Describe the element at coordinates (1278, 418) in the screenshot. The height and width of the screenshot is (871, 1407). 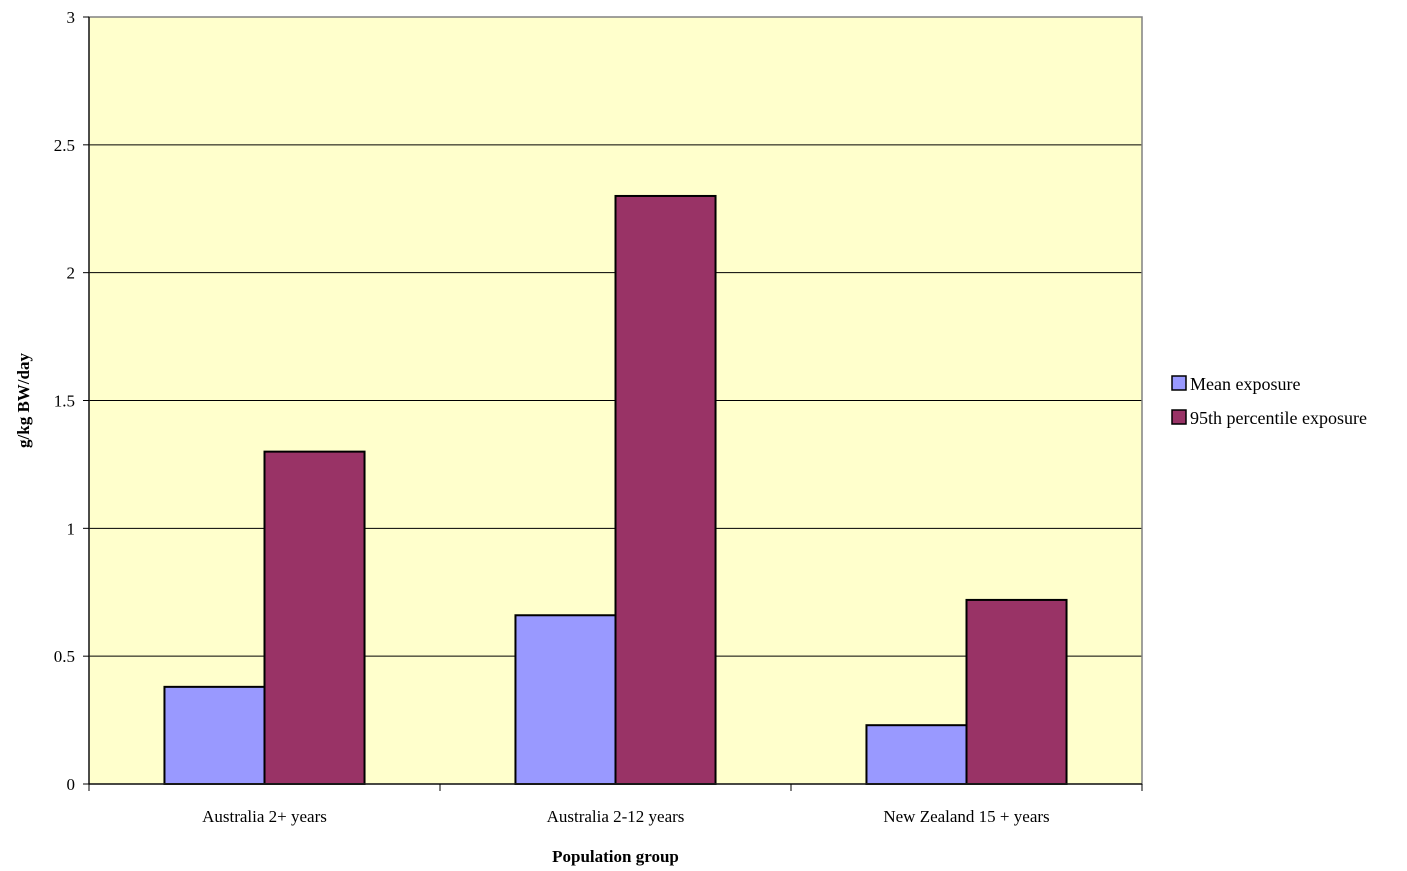
I see `legend-label: 95th percentile exposure` at that location.